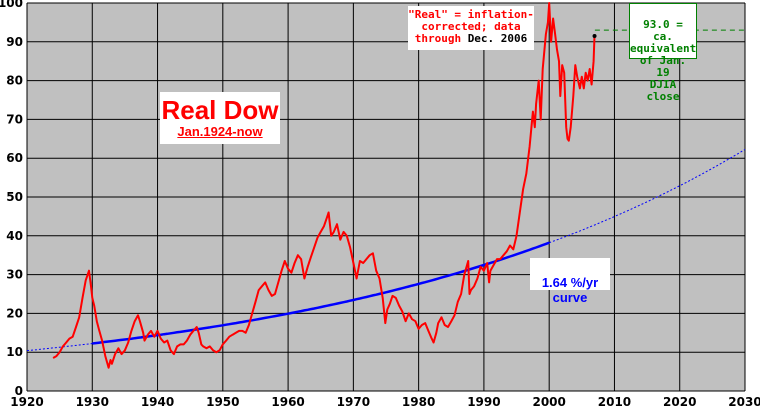 The width and height of the screenshot is (760, 410). I want to click on x-tick-label-2030: 2030, so click(744, 402).